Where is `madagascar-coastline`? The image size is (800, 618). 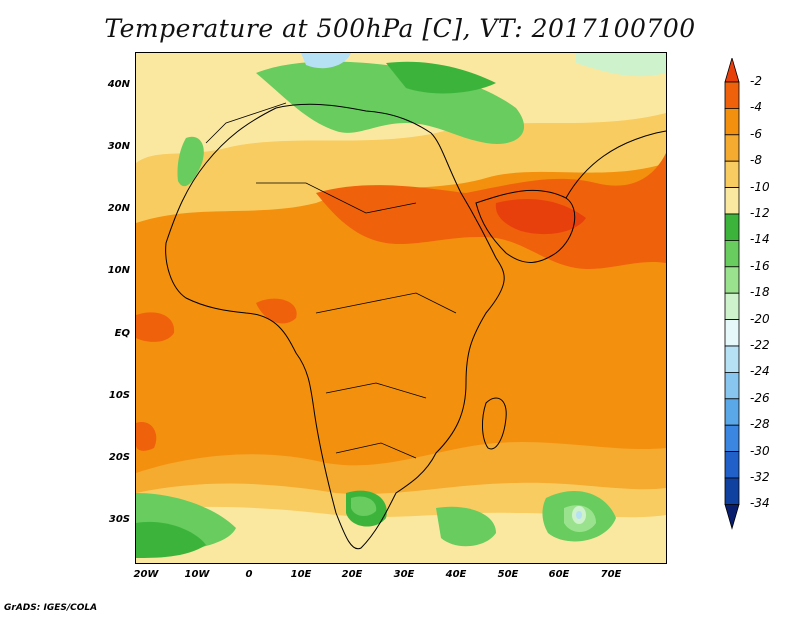 madagascar-coastline is located at coordinates (494, 423).